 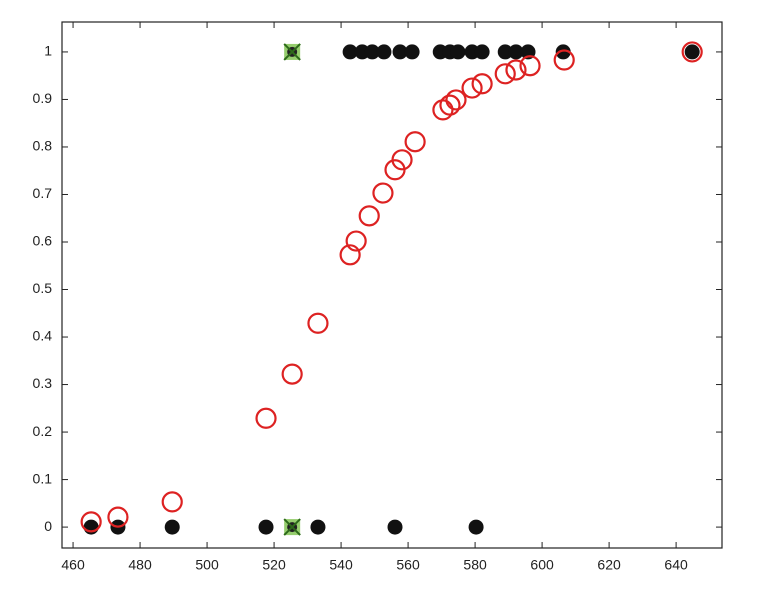 I want to click on x-tick-label: 520, so click(x=274, y=565).